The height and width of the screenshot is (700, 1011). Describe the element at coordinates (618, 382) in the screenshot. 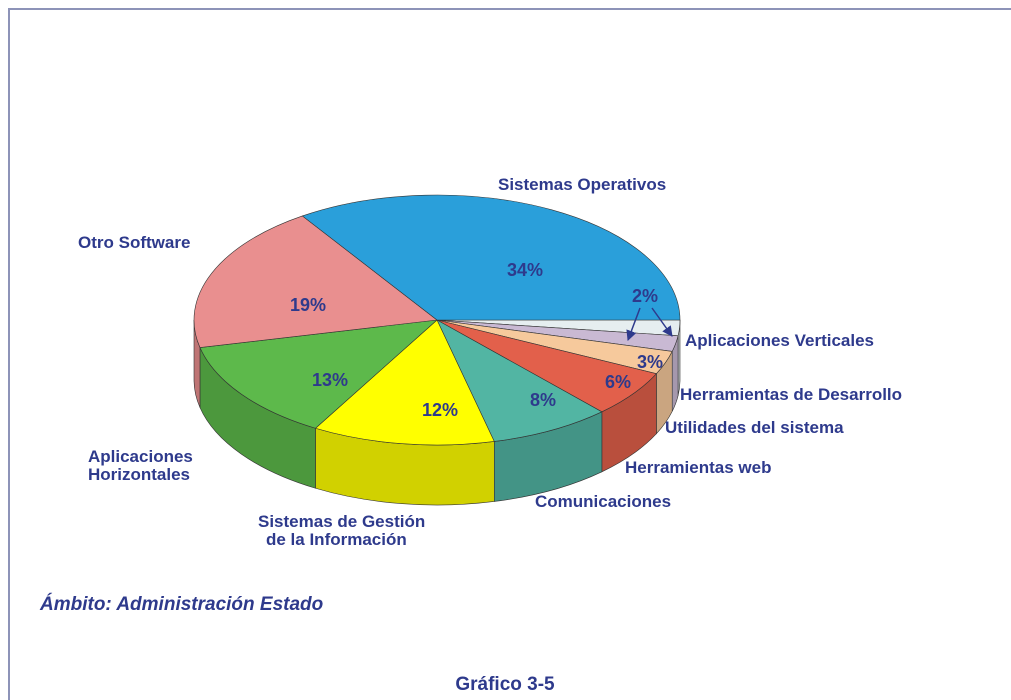

I see `value-label: 6%` at that location.